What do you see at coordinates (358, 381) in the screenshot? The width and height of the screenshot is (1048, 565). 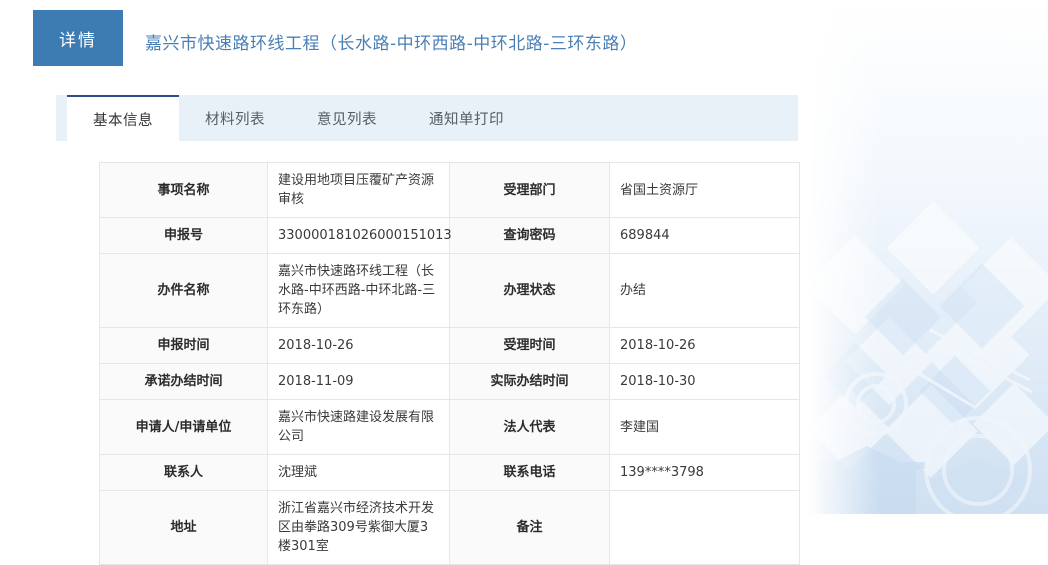 I see `field-value: 2018-11-09` at bounding box center [358, 381].